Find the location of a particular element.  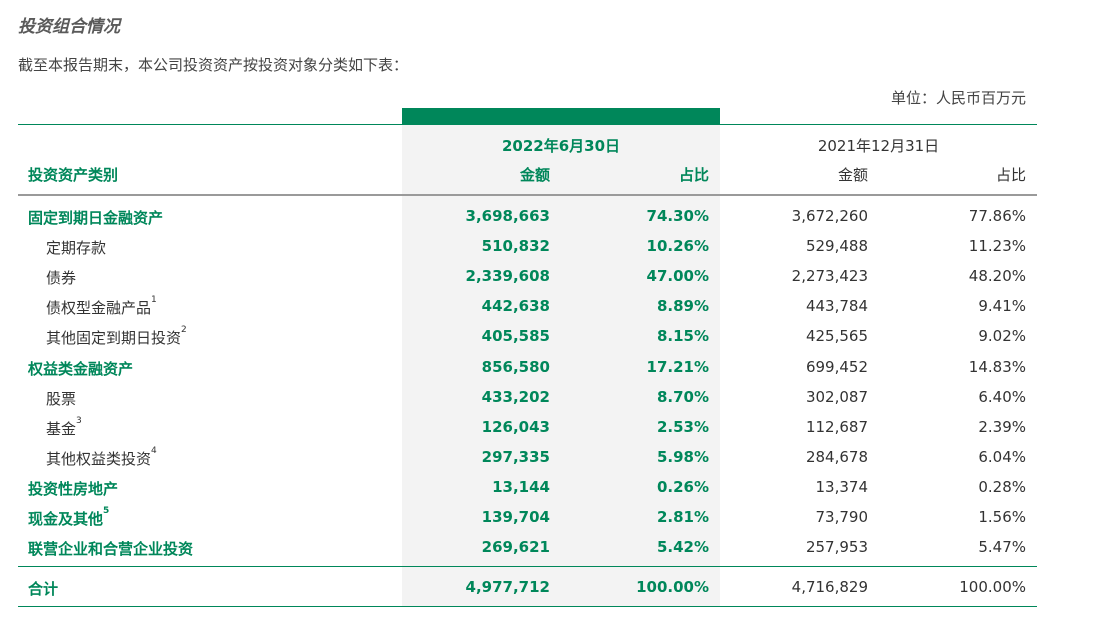

ratio-2021: 6.40% is located at coordinates (1002, 396).